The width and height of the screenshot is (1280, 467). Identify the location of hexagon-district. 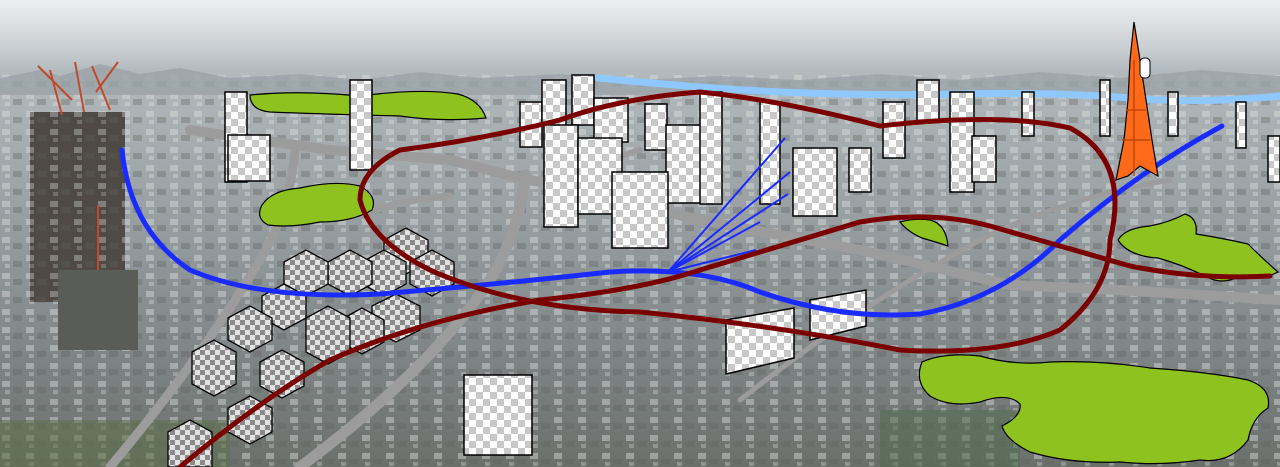
(311, 347).